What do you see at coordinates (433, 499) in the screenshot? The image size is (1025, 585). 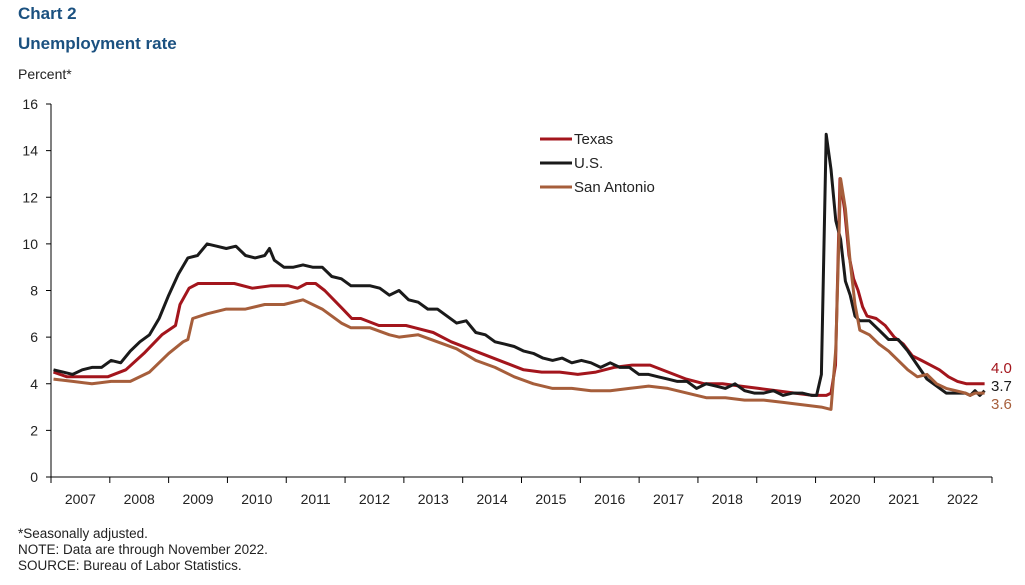 I see `x-tick-label: 2013` at bounding box center [433, 499].